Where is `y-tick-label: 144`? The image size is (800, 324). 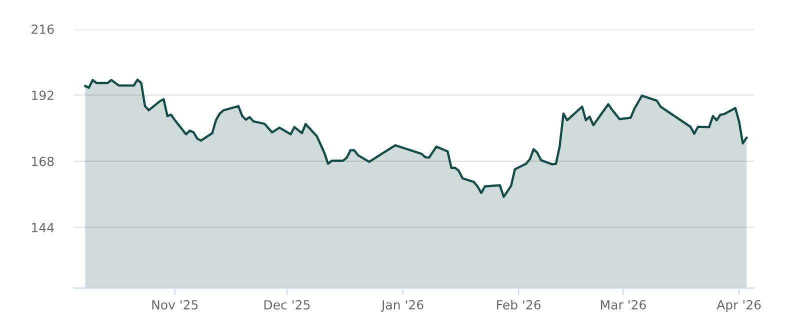
y-tick-label: 144 is located at coordinates (43, 227).